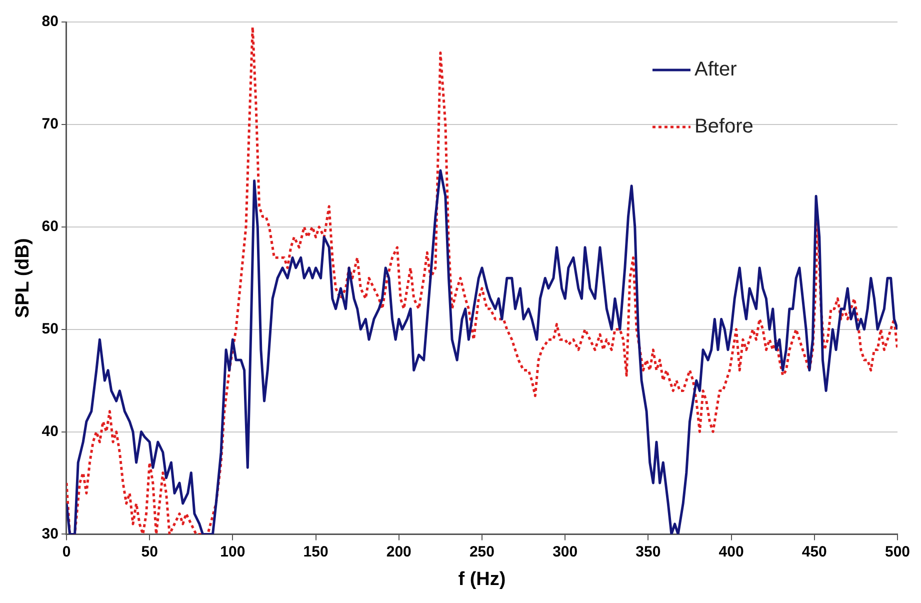 This screenshot has width=921, height=603. I want to click on x-tick-label: 500, so click(897, 551).